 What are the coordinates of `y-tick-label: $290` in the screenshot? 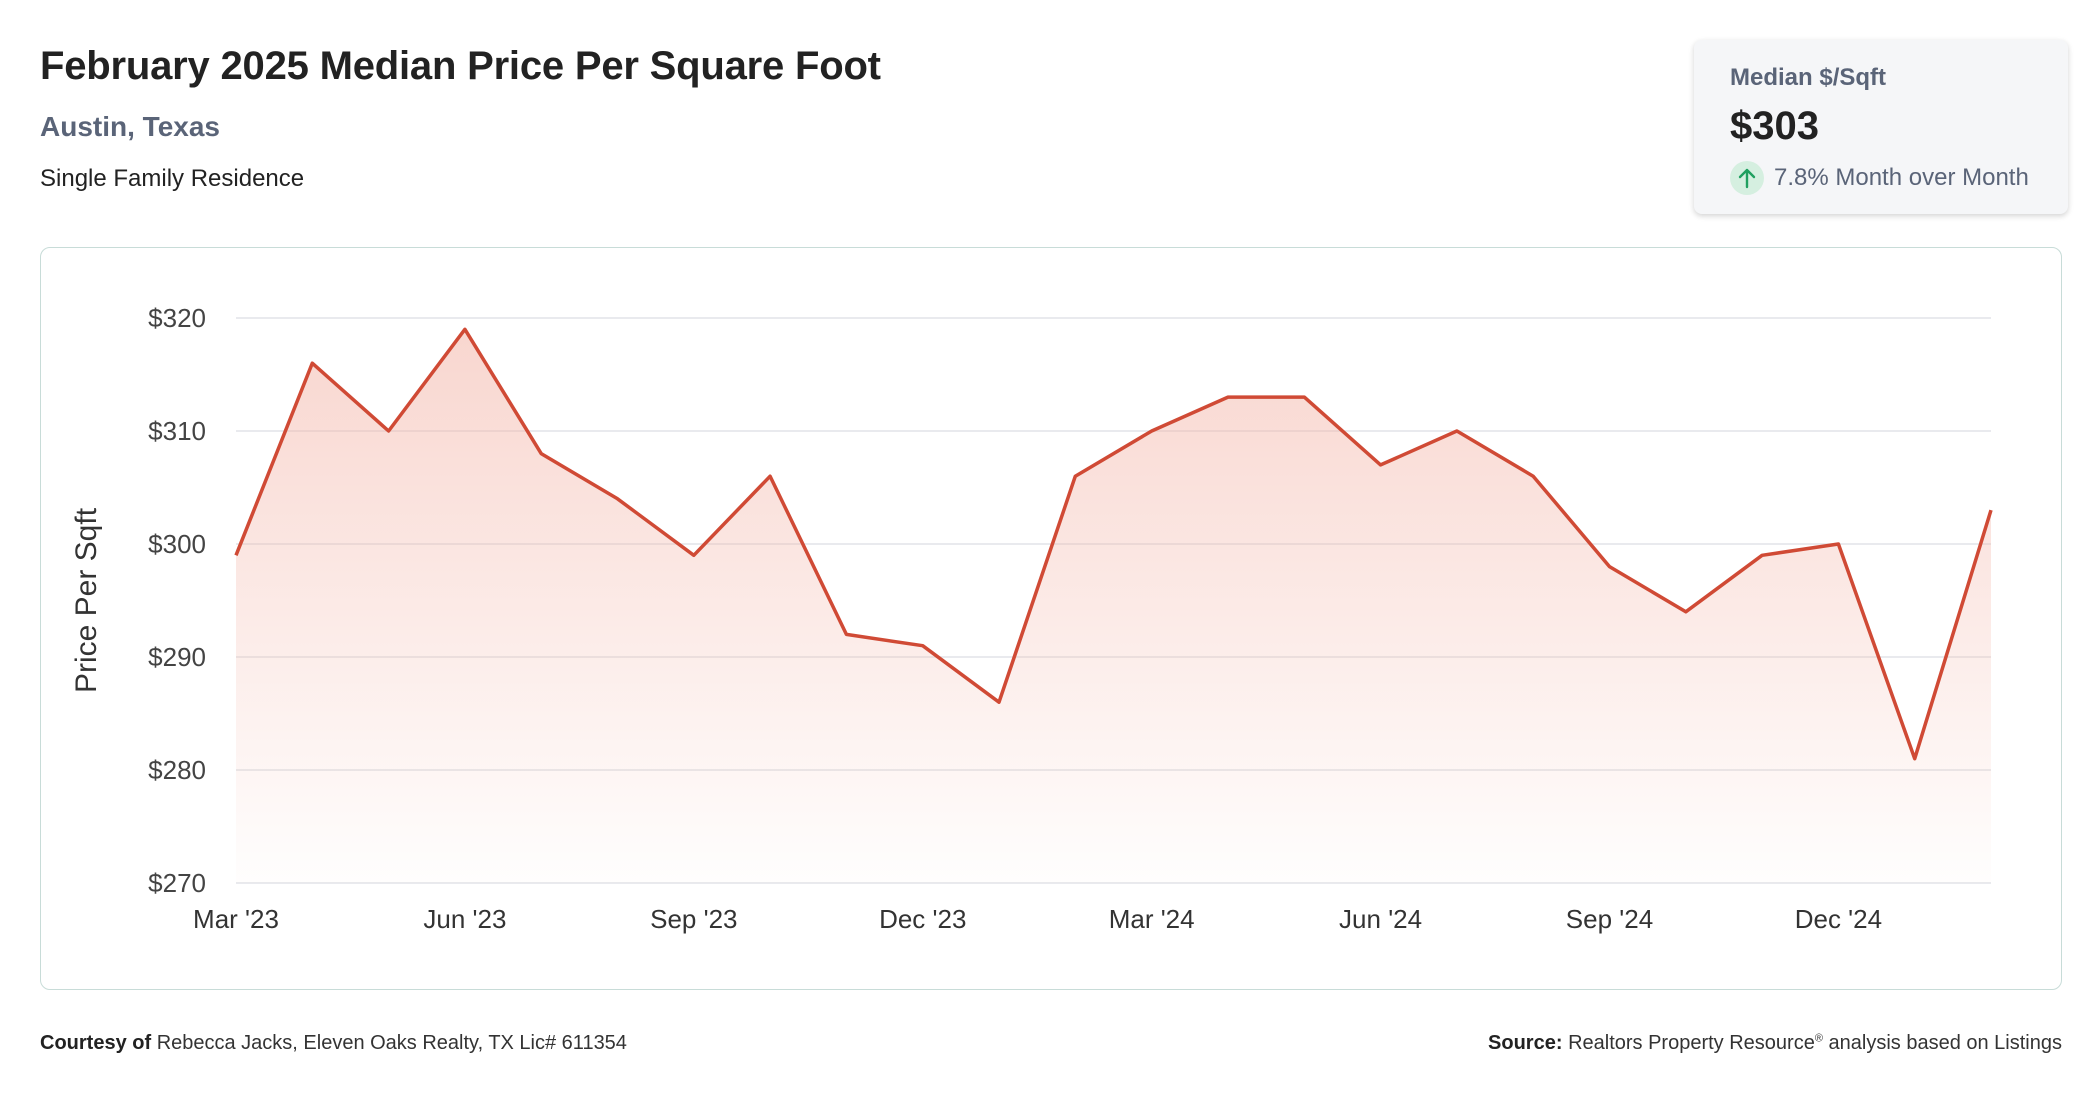 It's located at (177, 657).